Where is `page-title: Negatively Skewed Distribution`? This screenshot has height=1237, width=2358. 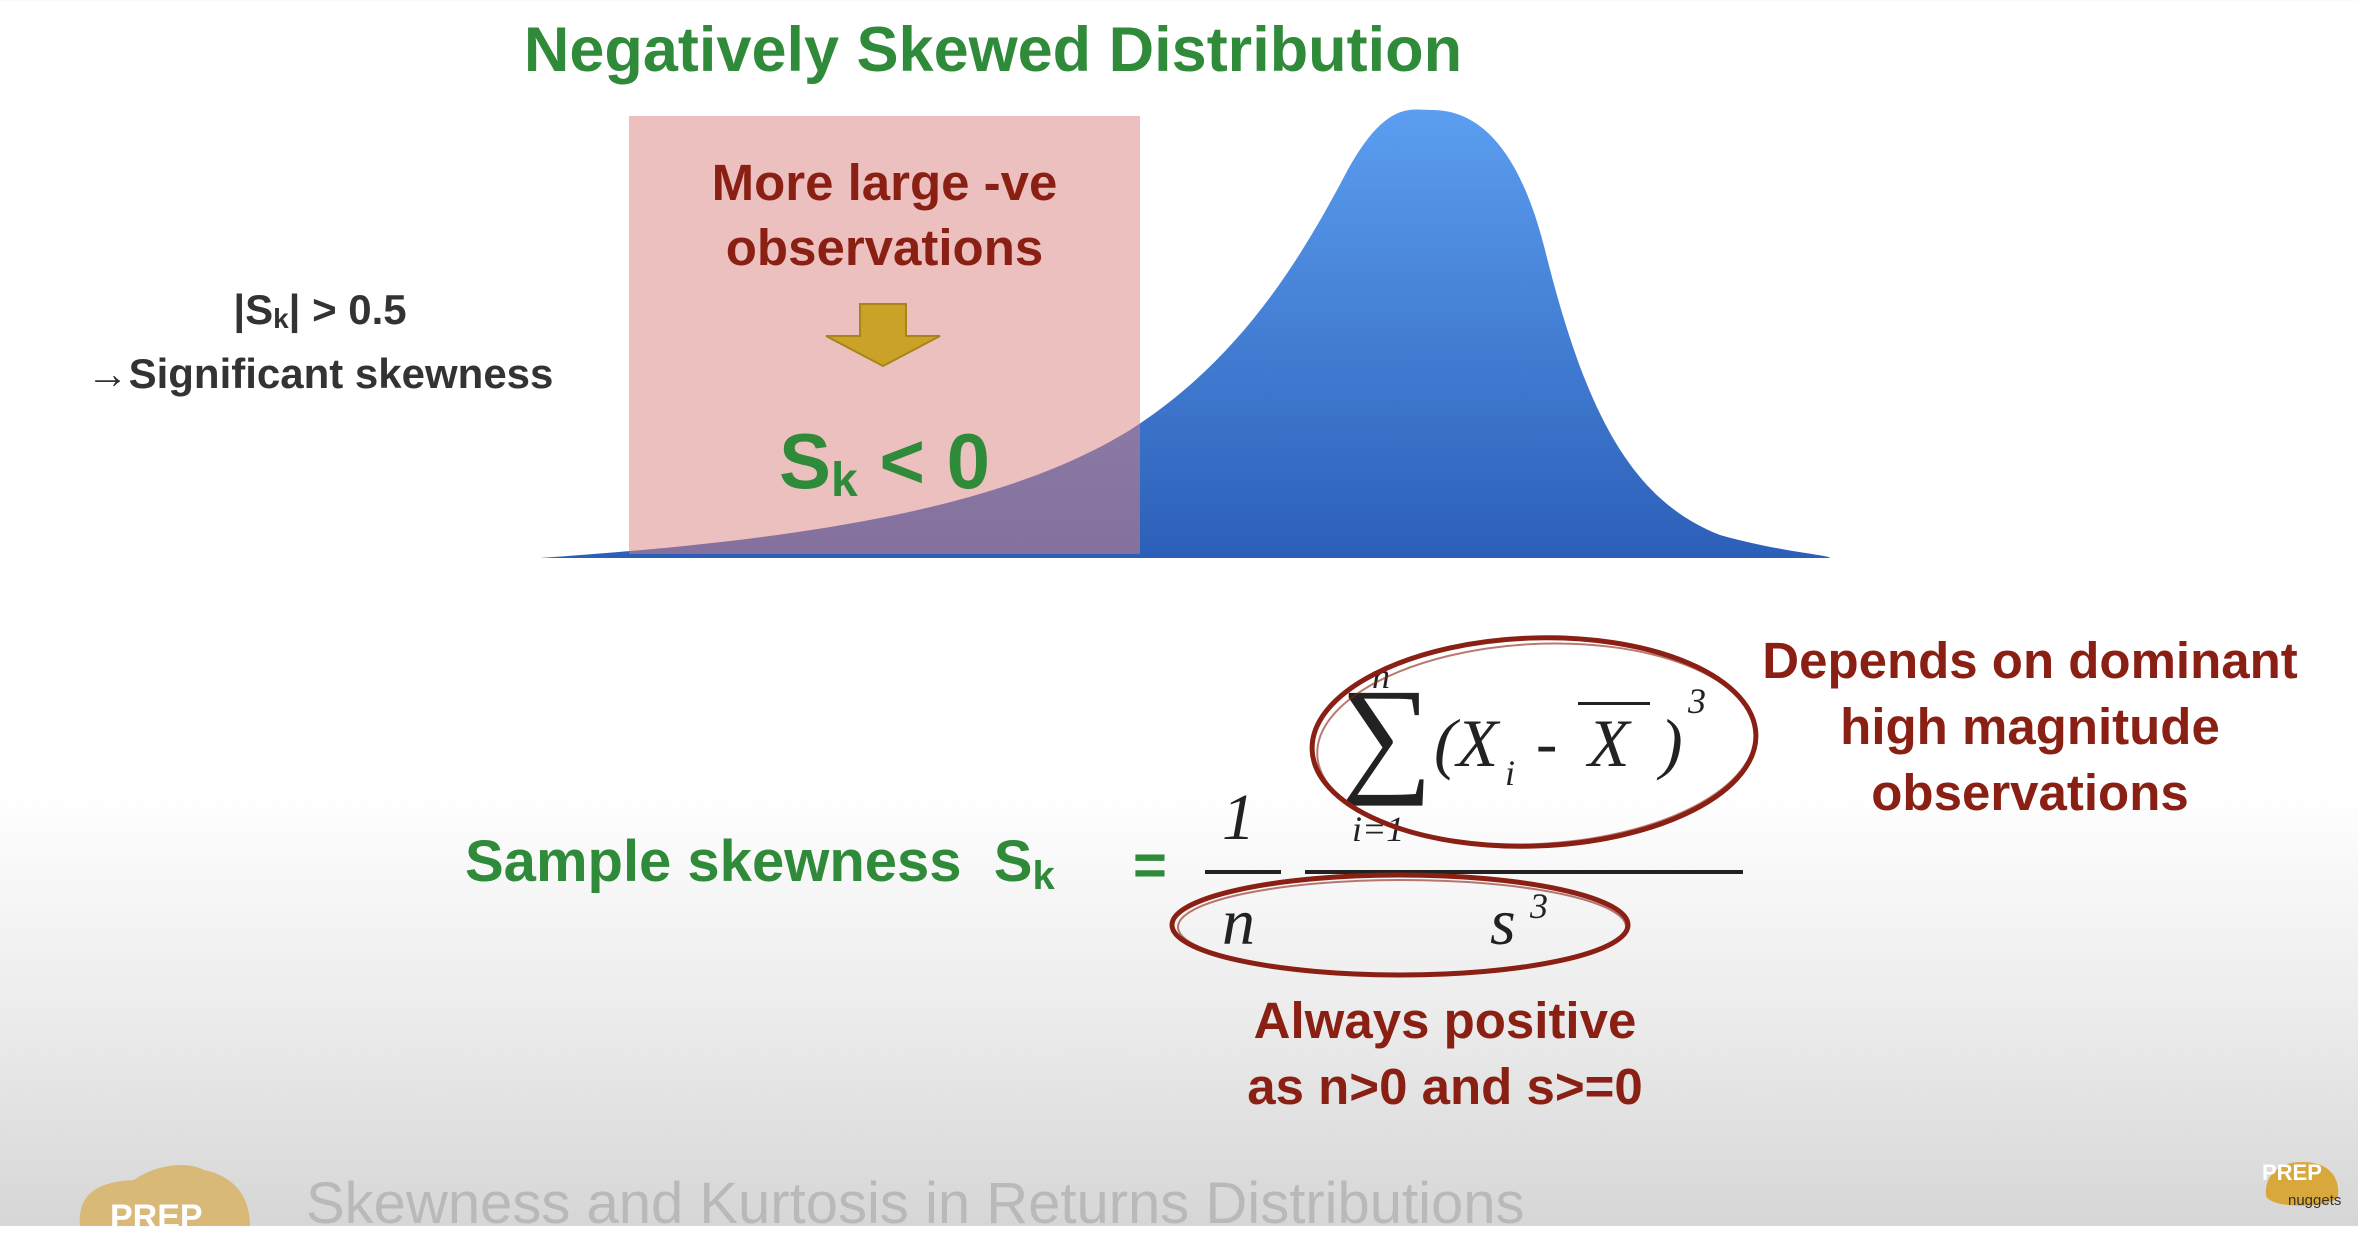 page-title: Negatively Skewed Distribution is located at coordinates (993, 50).